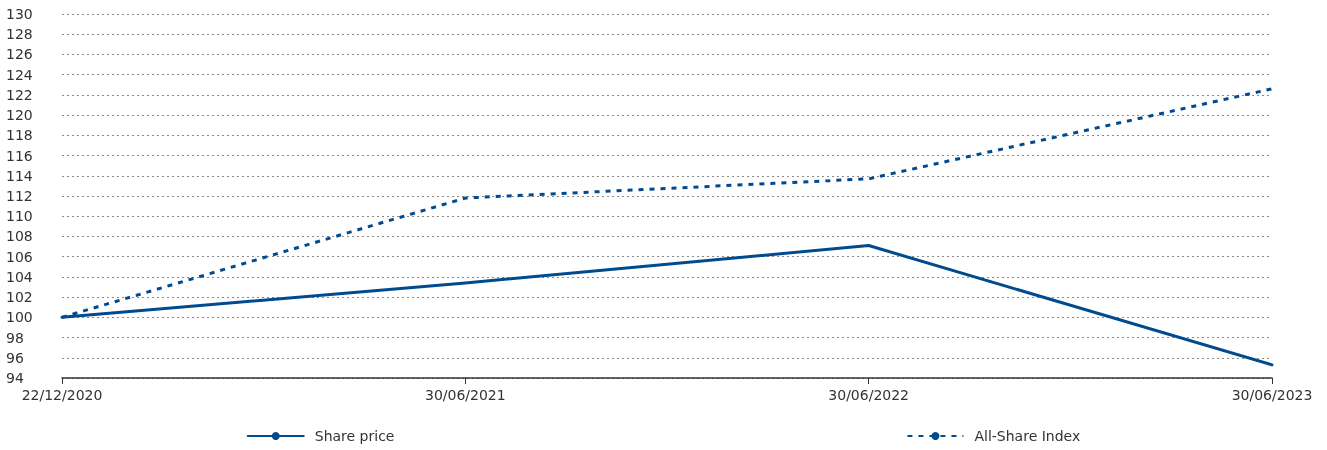 This screenshot has width=1327, height=450. What do you see at coordinates (19, 135) in the screenshot?
I see `y-tick-label: 118` at bounding box center [19, 135].